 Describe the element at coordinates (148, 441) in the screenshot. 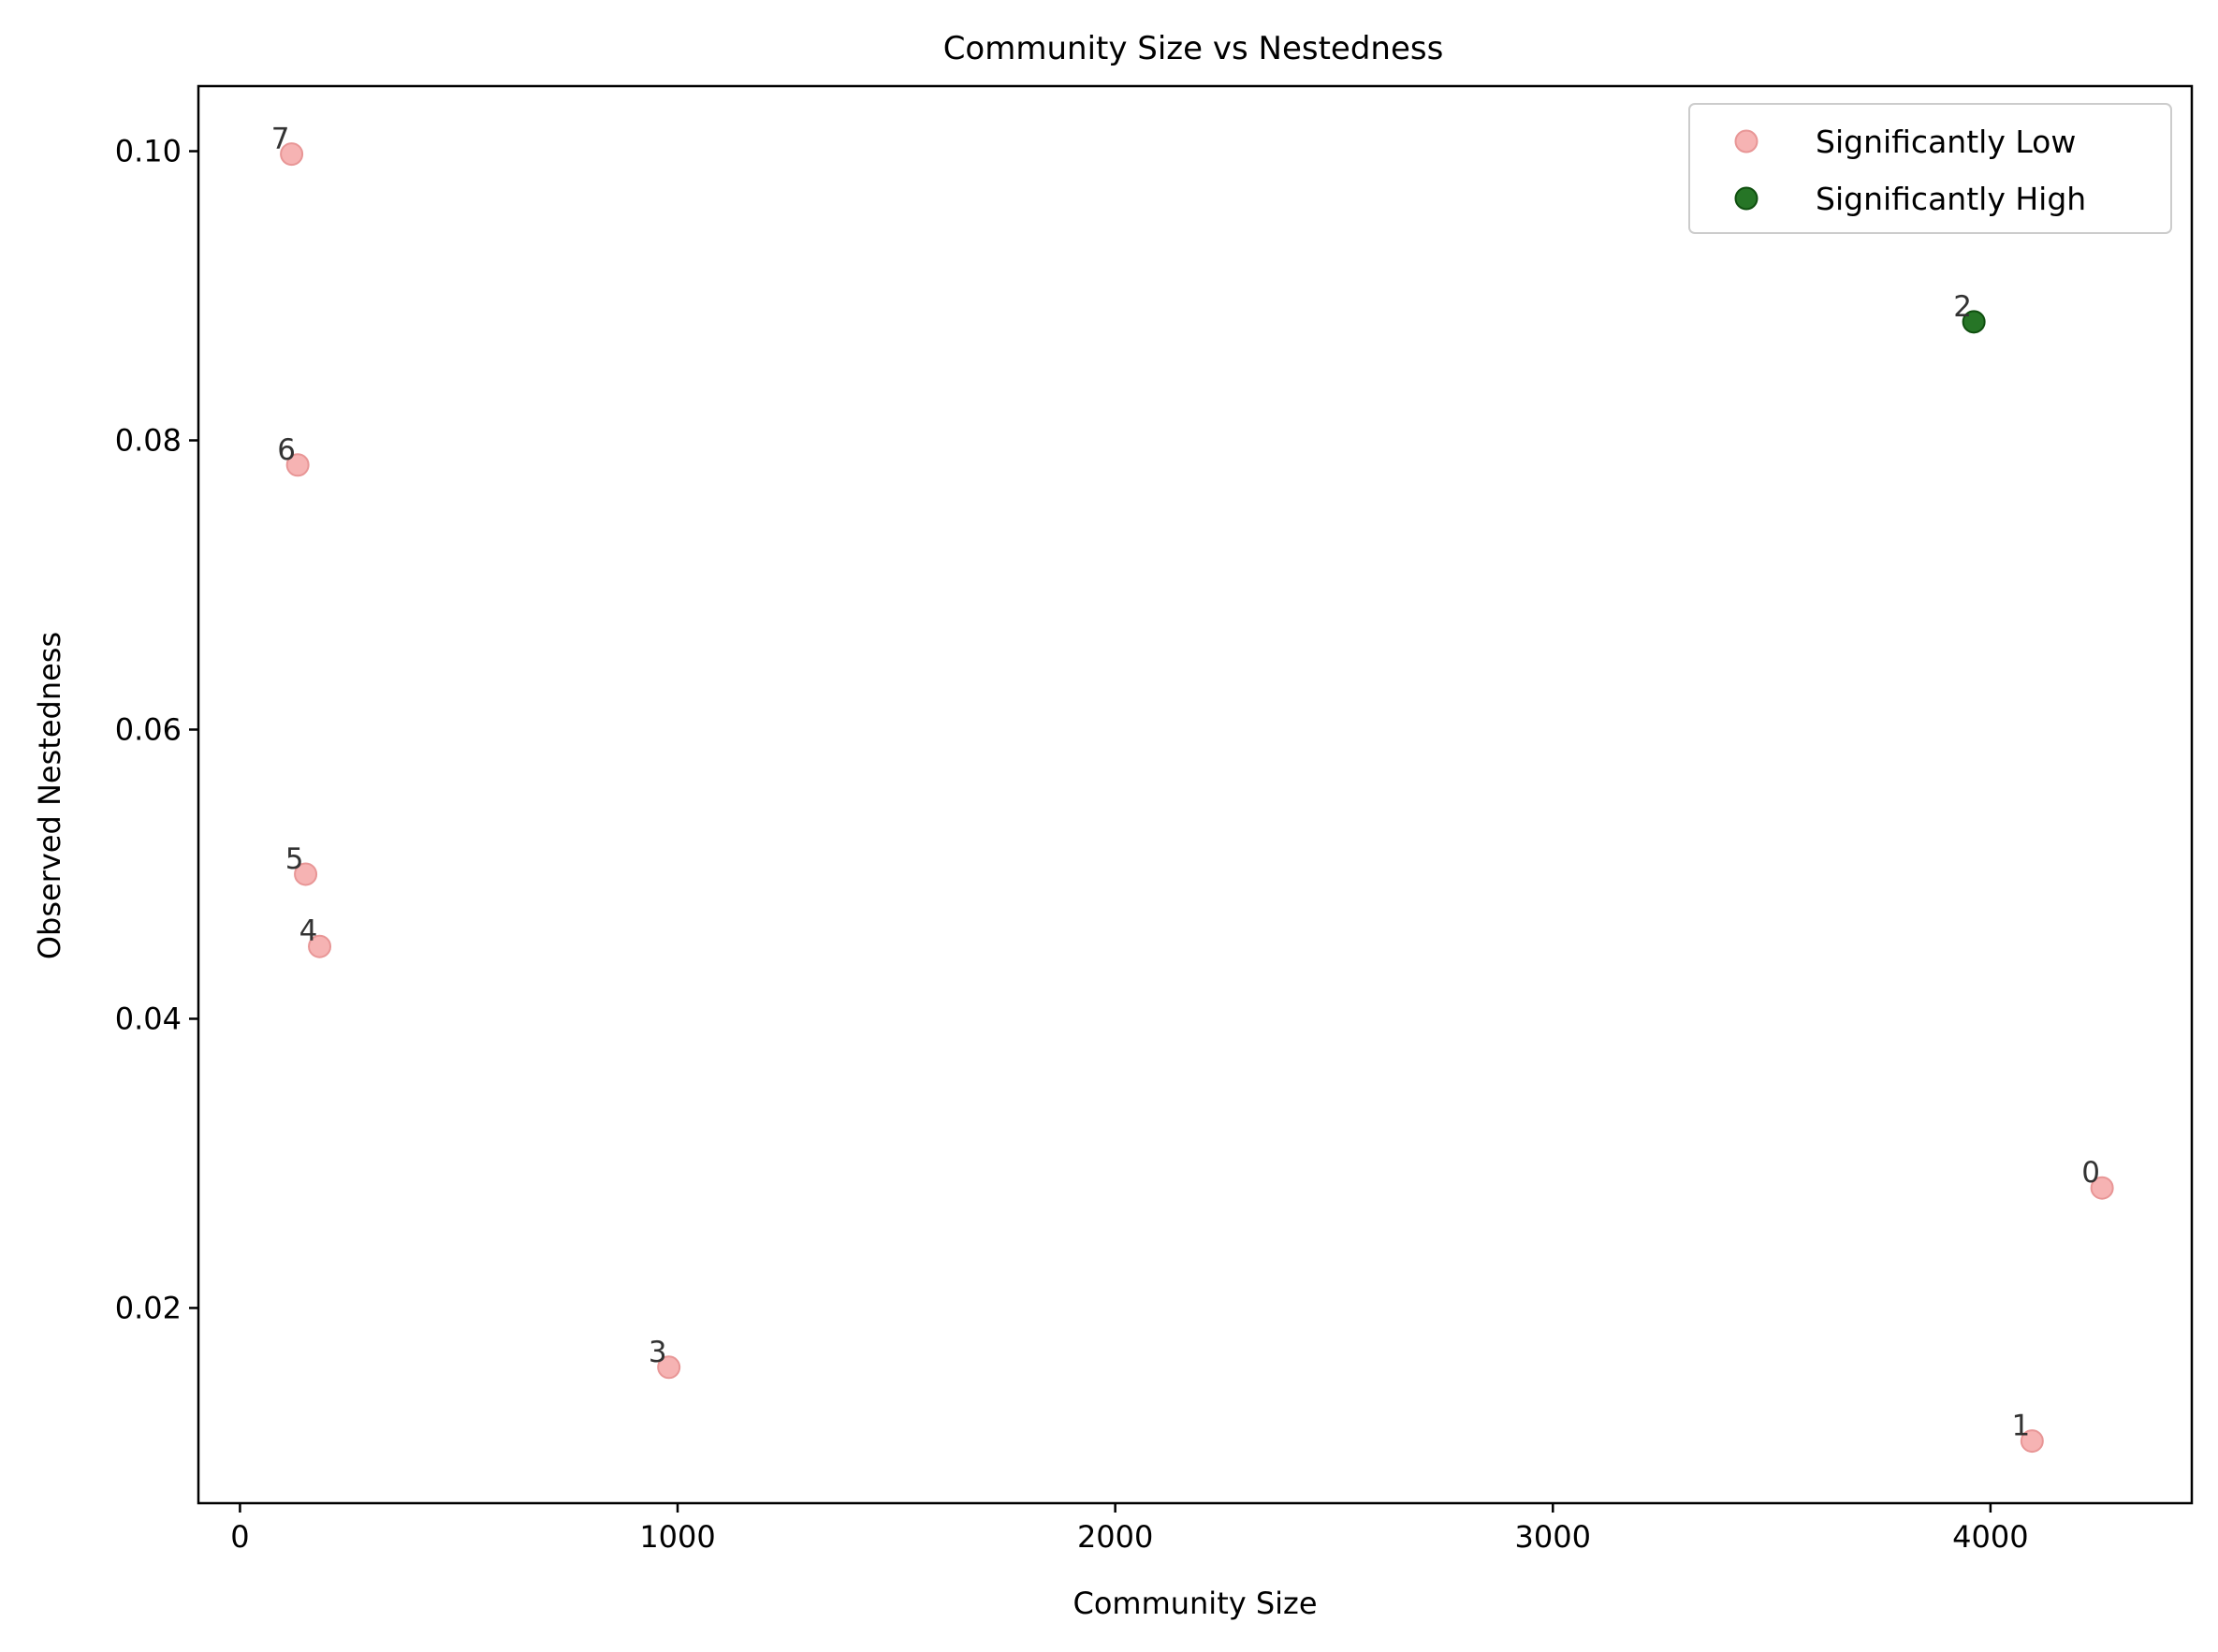

I see `y-tick-label: 0.08` at that location.